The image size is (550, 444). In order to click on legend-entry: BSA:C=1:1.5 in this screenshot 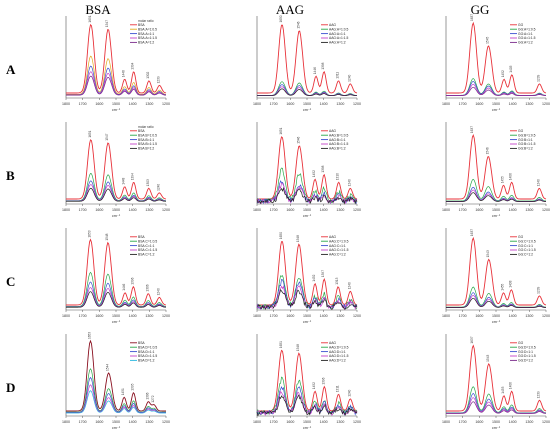, I will do `click(147, 250)`.